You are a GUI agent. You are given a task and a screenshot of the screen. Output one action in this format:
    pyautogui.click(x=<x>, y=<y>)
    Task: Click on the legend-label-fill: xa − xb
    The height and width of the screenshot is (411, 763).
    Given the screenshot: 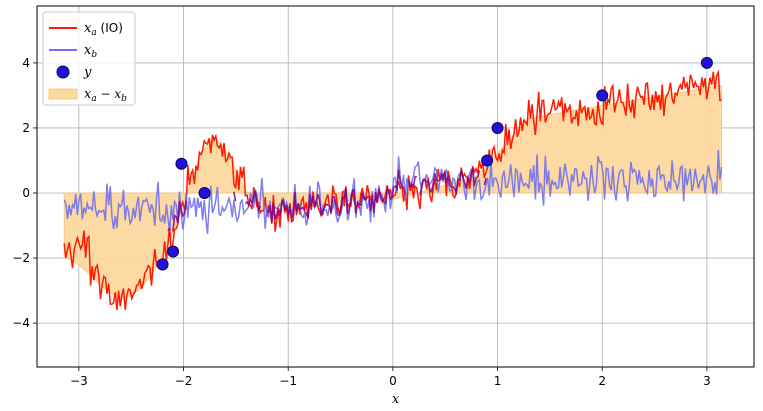 What is the action you would take?
    pyautogui.click(x=105, y=95)
    